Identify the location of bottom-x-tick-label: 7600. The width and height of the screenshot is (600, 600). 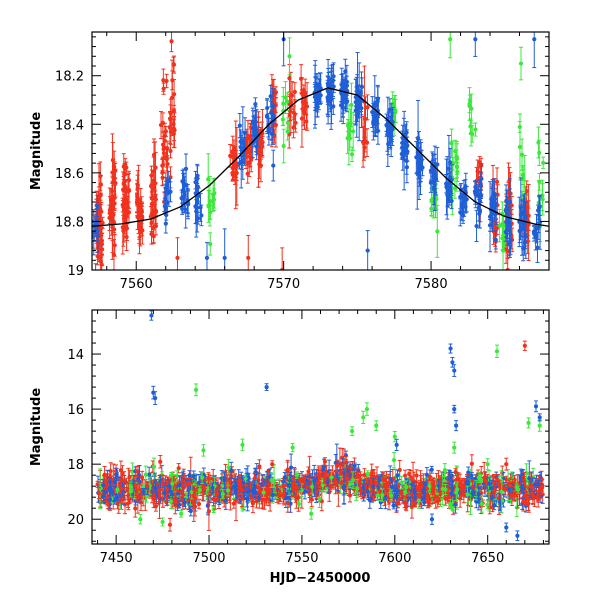
(394, 558).